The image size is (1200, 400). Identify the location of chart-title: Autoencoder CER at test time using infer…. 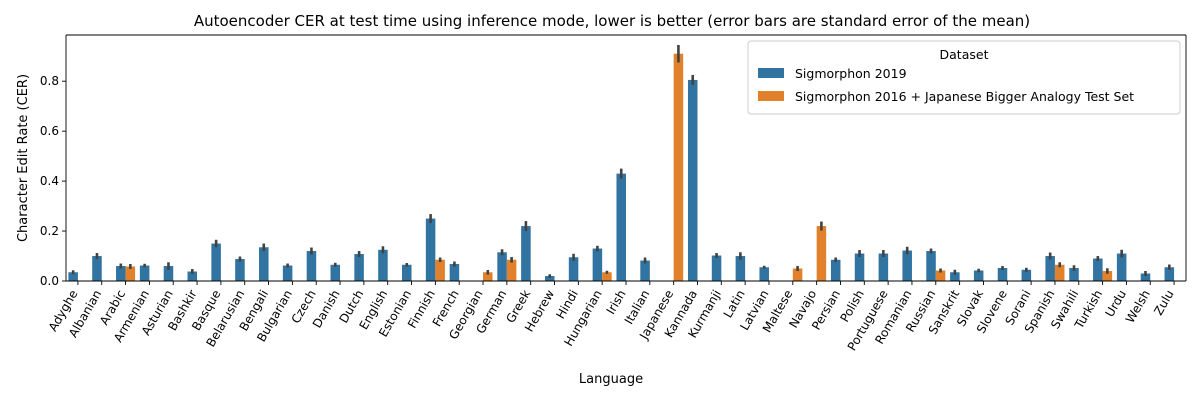
(612, 21).